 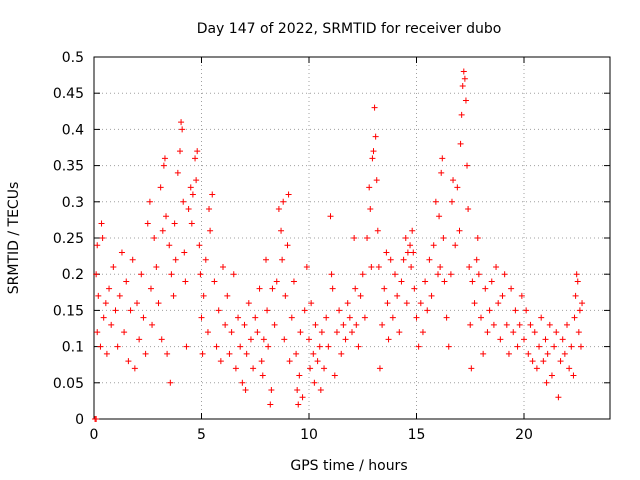 I want to click on y-tick-label: 0.05, so click(x=68, y=384).